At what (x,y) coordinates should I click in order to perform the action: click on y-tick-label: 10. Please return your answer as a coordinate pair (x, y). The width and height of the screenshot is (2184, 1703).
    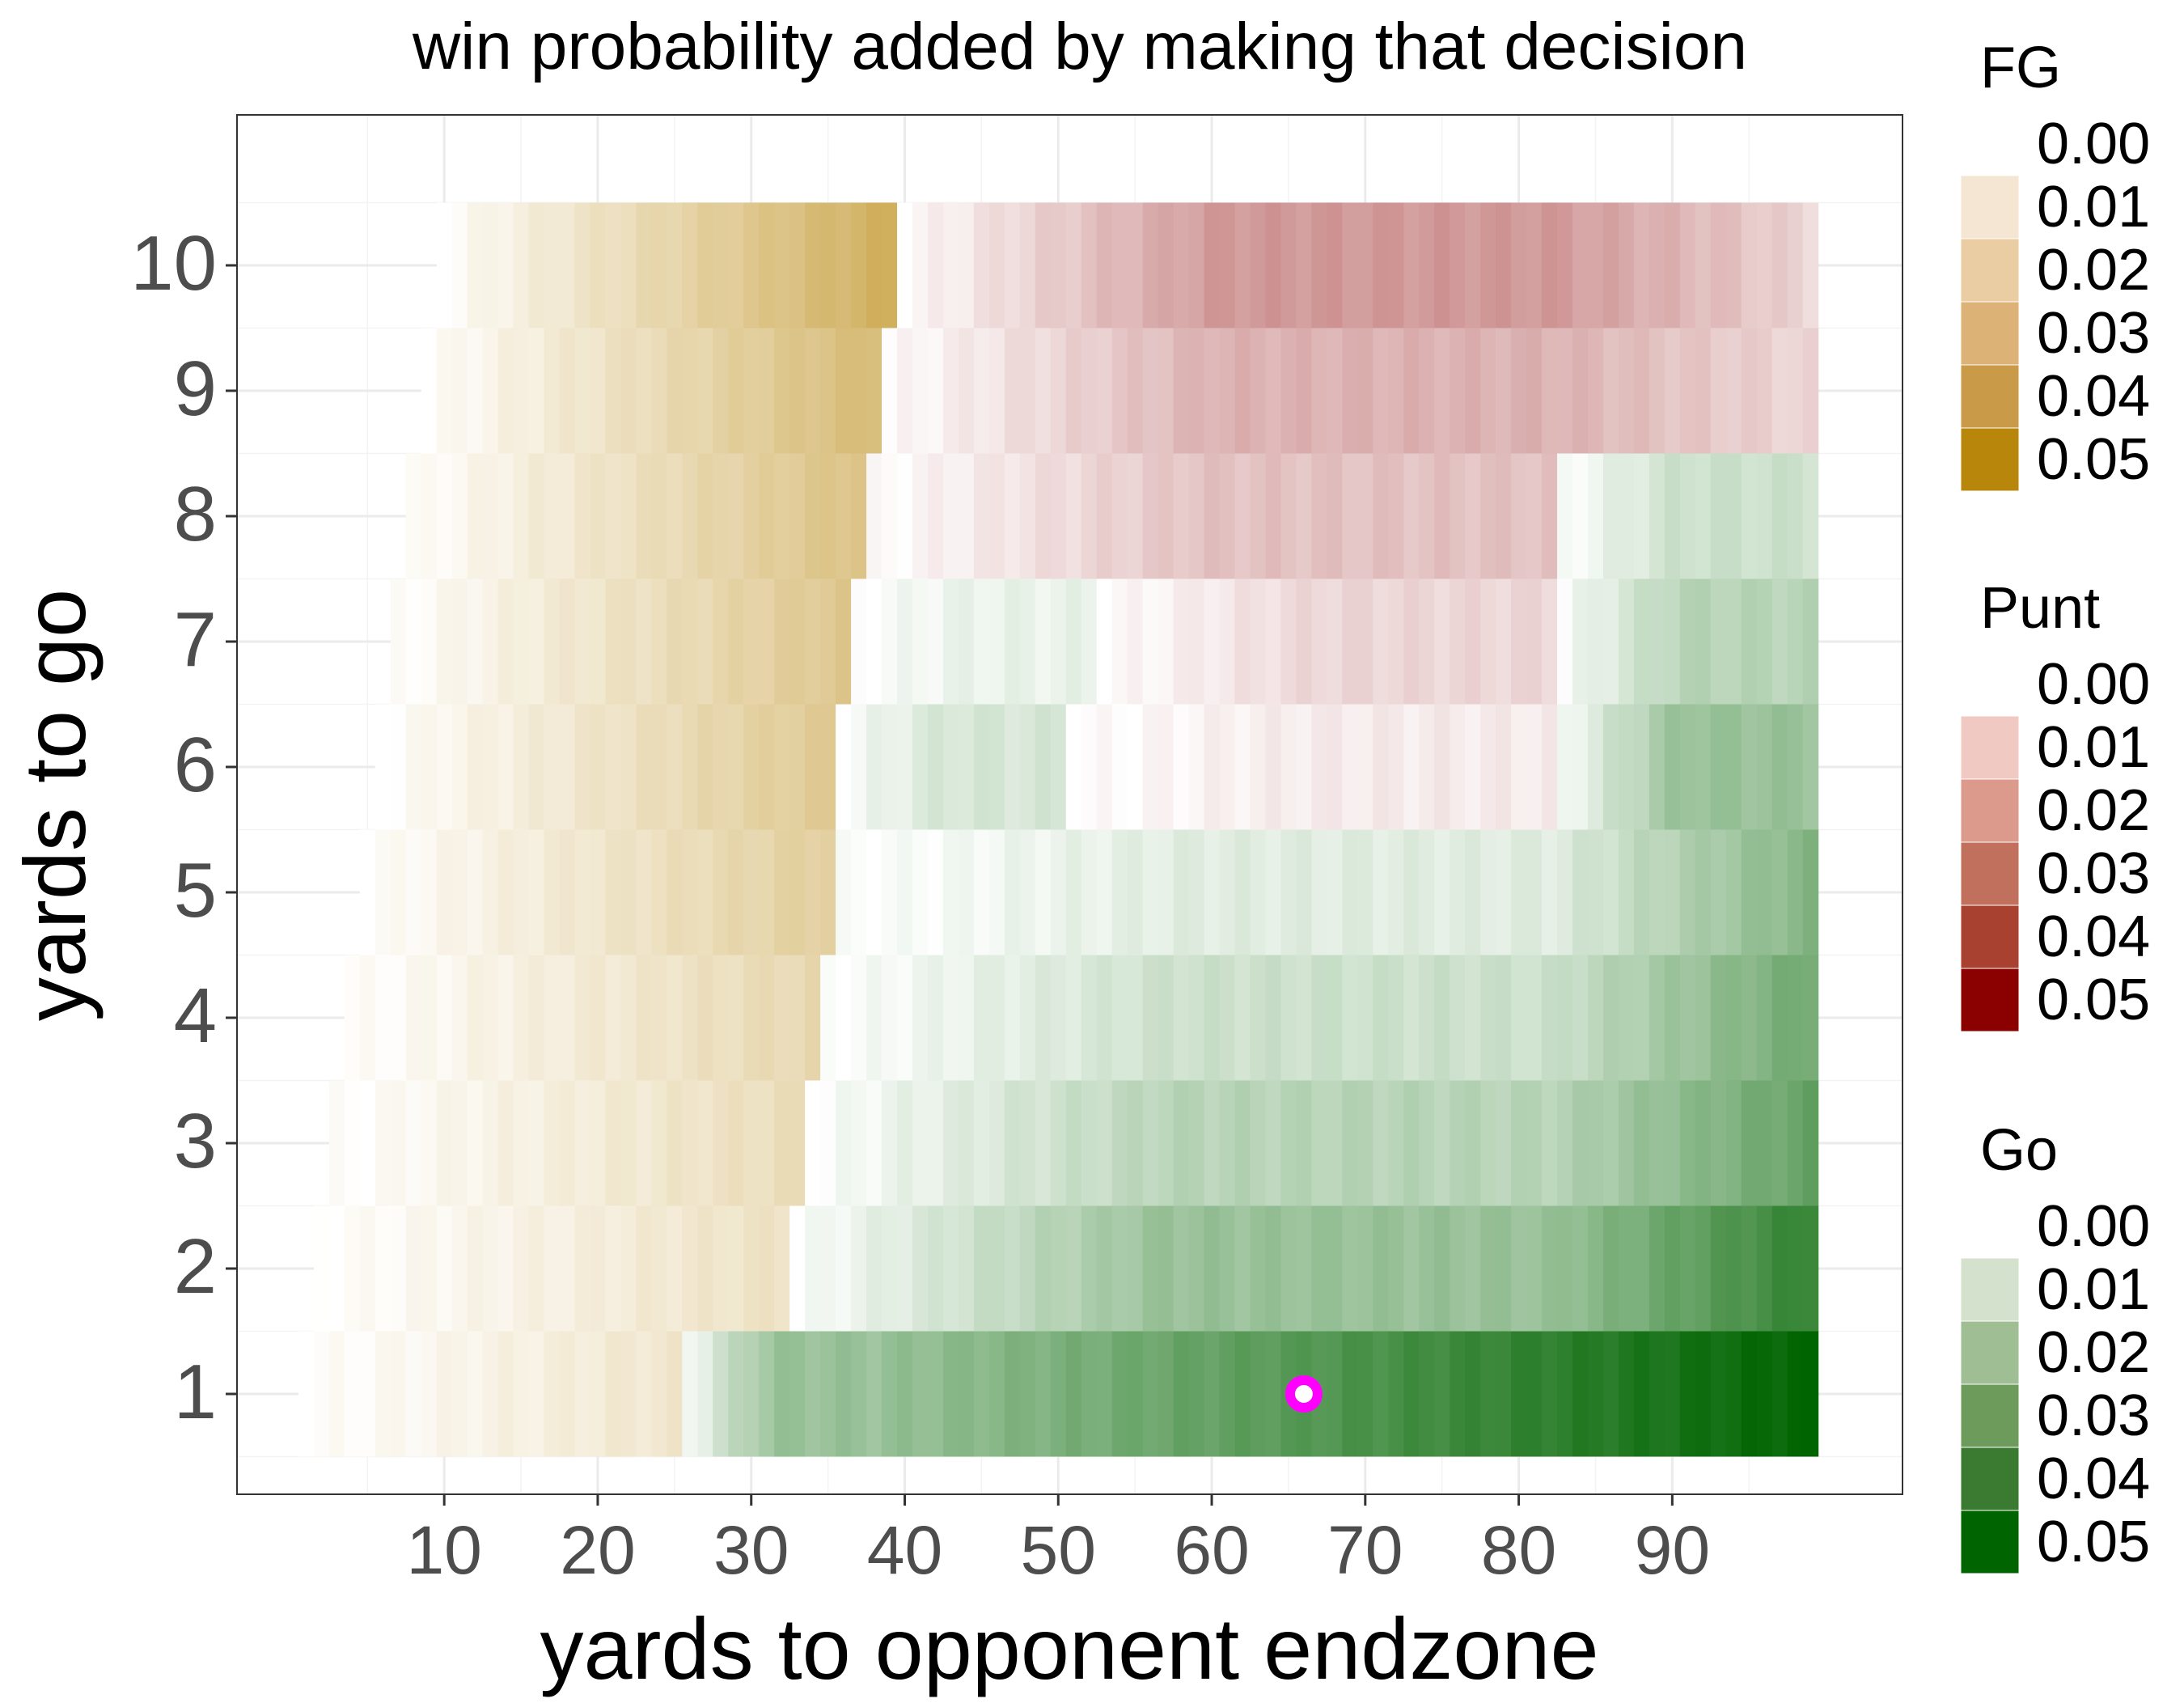
    Looking at the image, I should click on (173, 263).